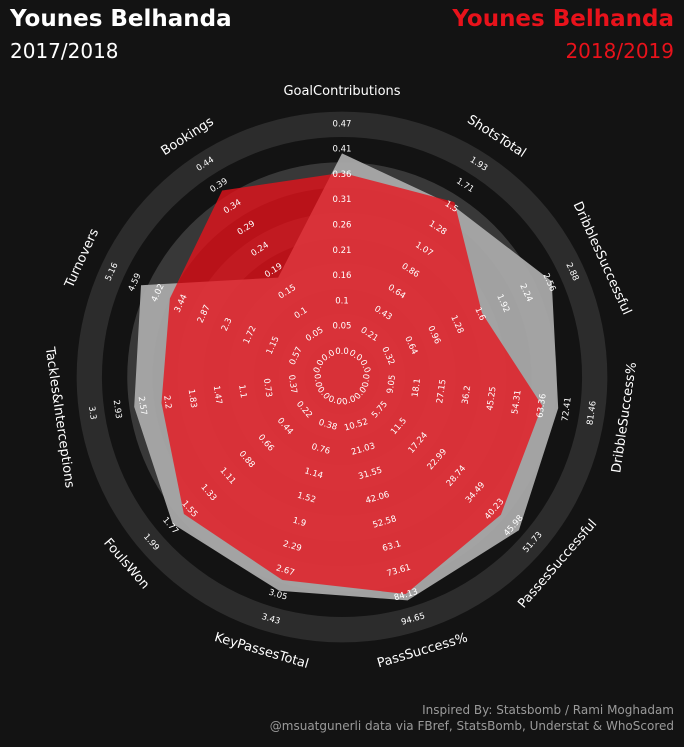 The height and width of the screenshot is (747, 684). What do you see at coordinates (563, 19) in the screenshot?
I see `player-name-2018: Younes Belhanda` at bounding box center [563, 19].